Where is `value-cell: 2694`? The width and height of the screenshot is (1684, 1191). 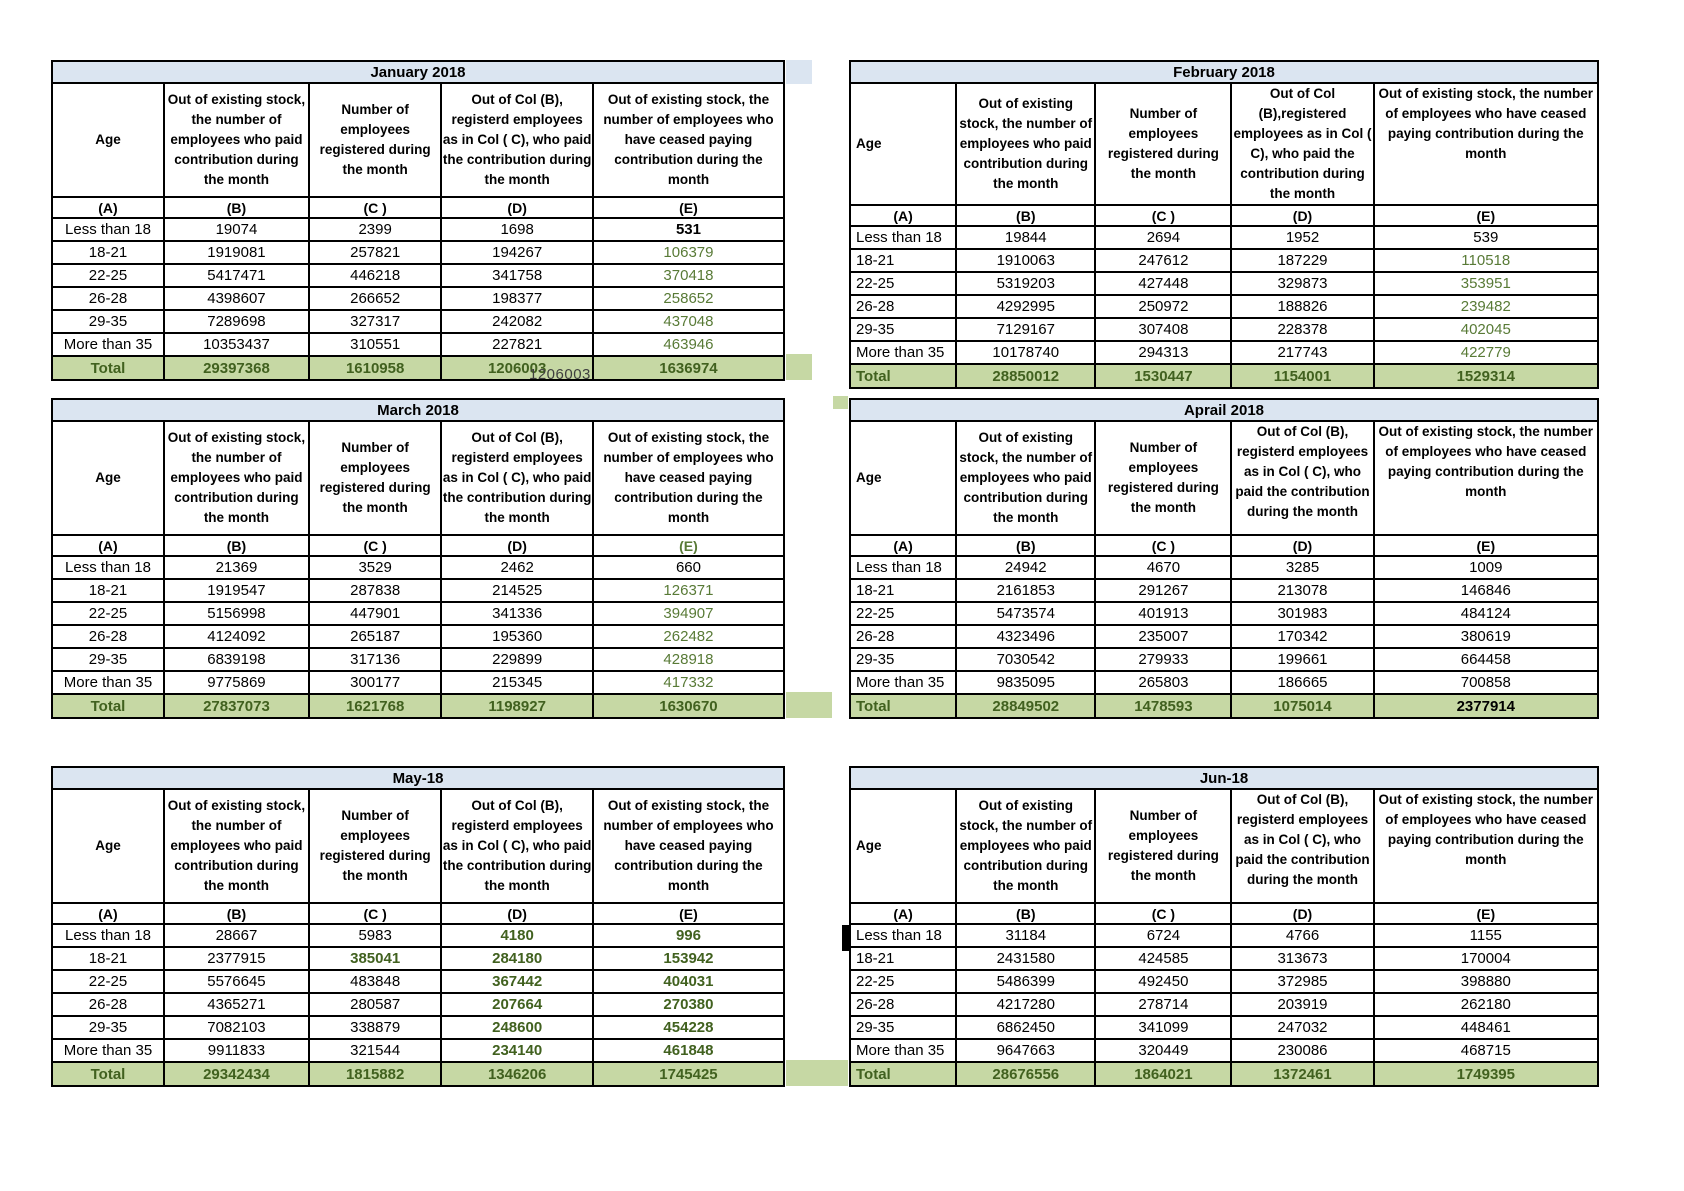
value-cell: 2694 is located at coordinates (1163, 237).